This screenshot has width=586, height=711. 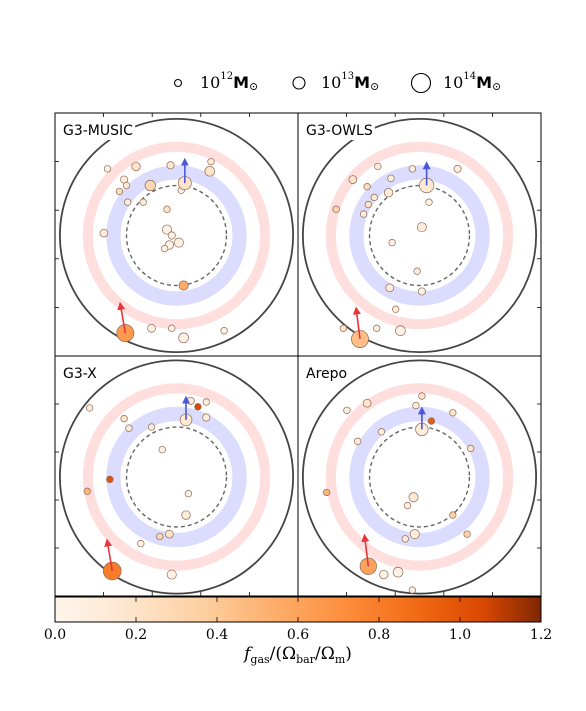 What do you see at coordinates (297, 655) in the screenshot?
I see `colorbar-label: fgas/(Ωbar/Ωm)` at bounding box center [297, 655].